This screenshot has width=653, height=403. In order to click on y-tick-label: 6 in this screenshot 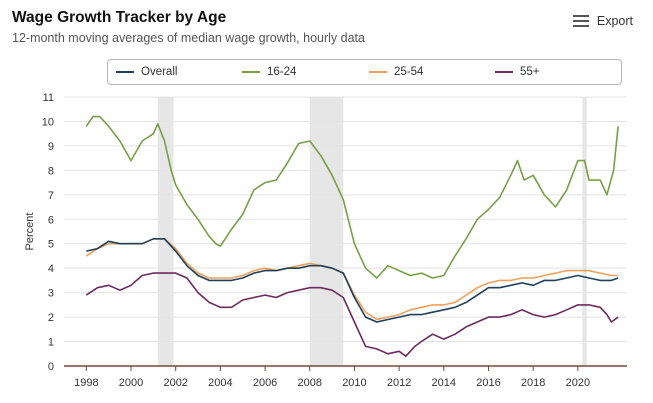, I will do `click(51, 220)`.